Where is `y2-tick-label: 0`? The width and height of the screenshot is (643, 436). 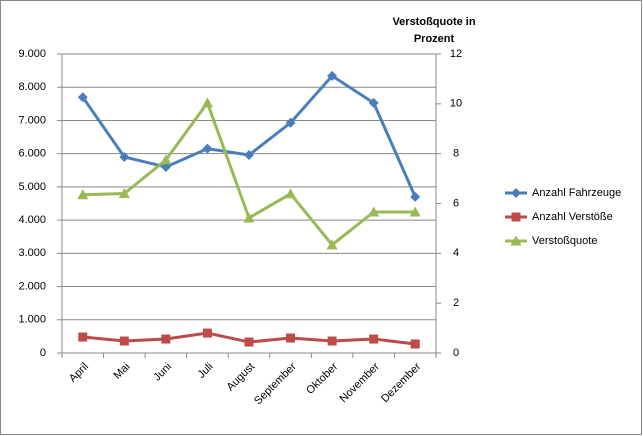 y2-tick-label: 0 is located at coordinates (456, 353).